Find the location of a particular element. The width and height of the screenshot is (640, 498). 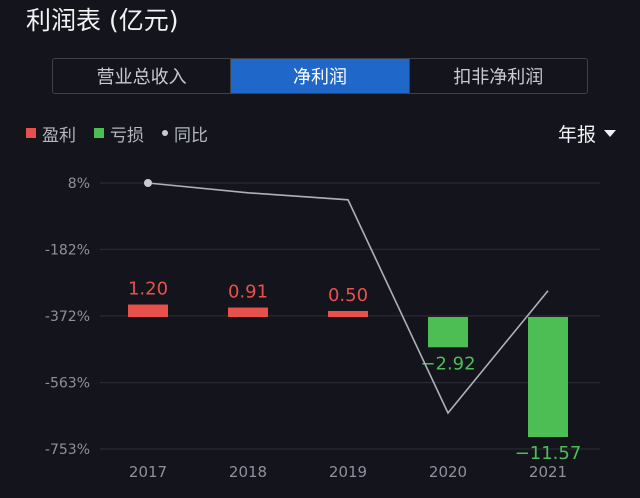

y-tick-label: 8% is located at coordinates (79, 184).